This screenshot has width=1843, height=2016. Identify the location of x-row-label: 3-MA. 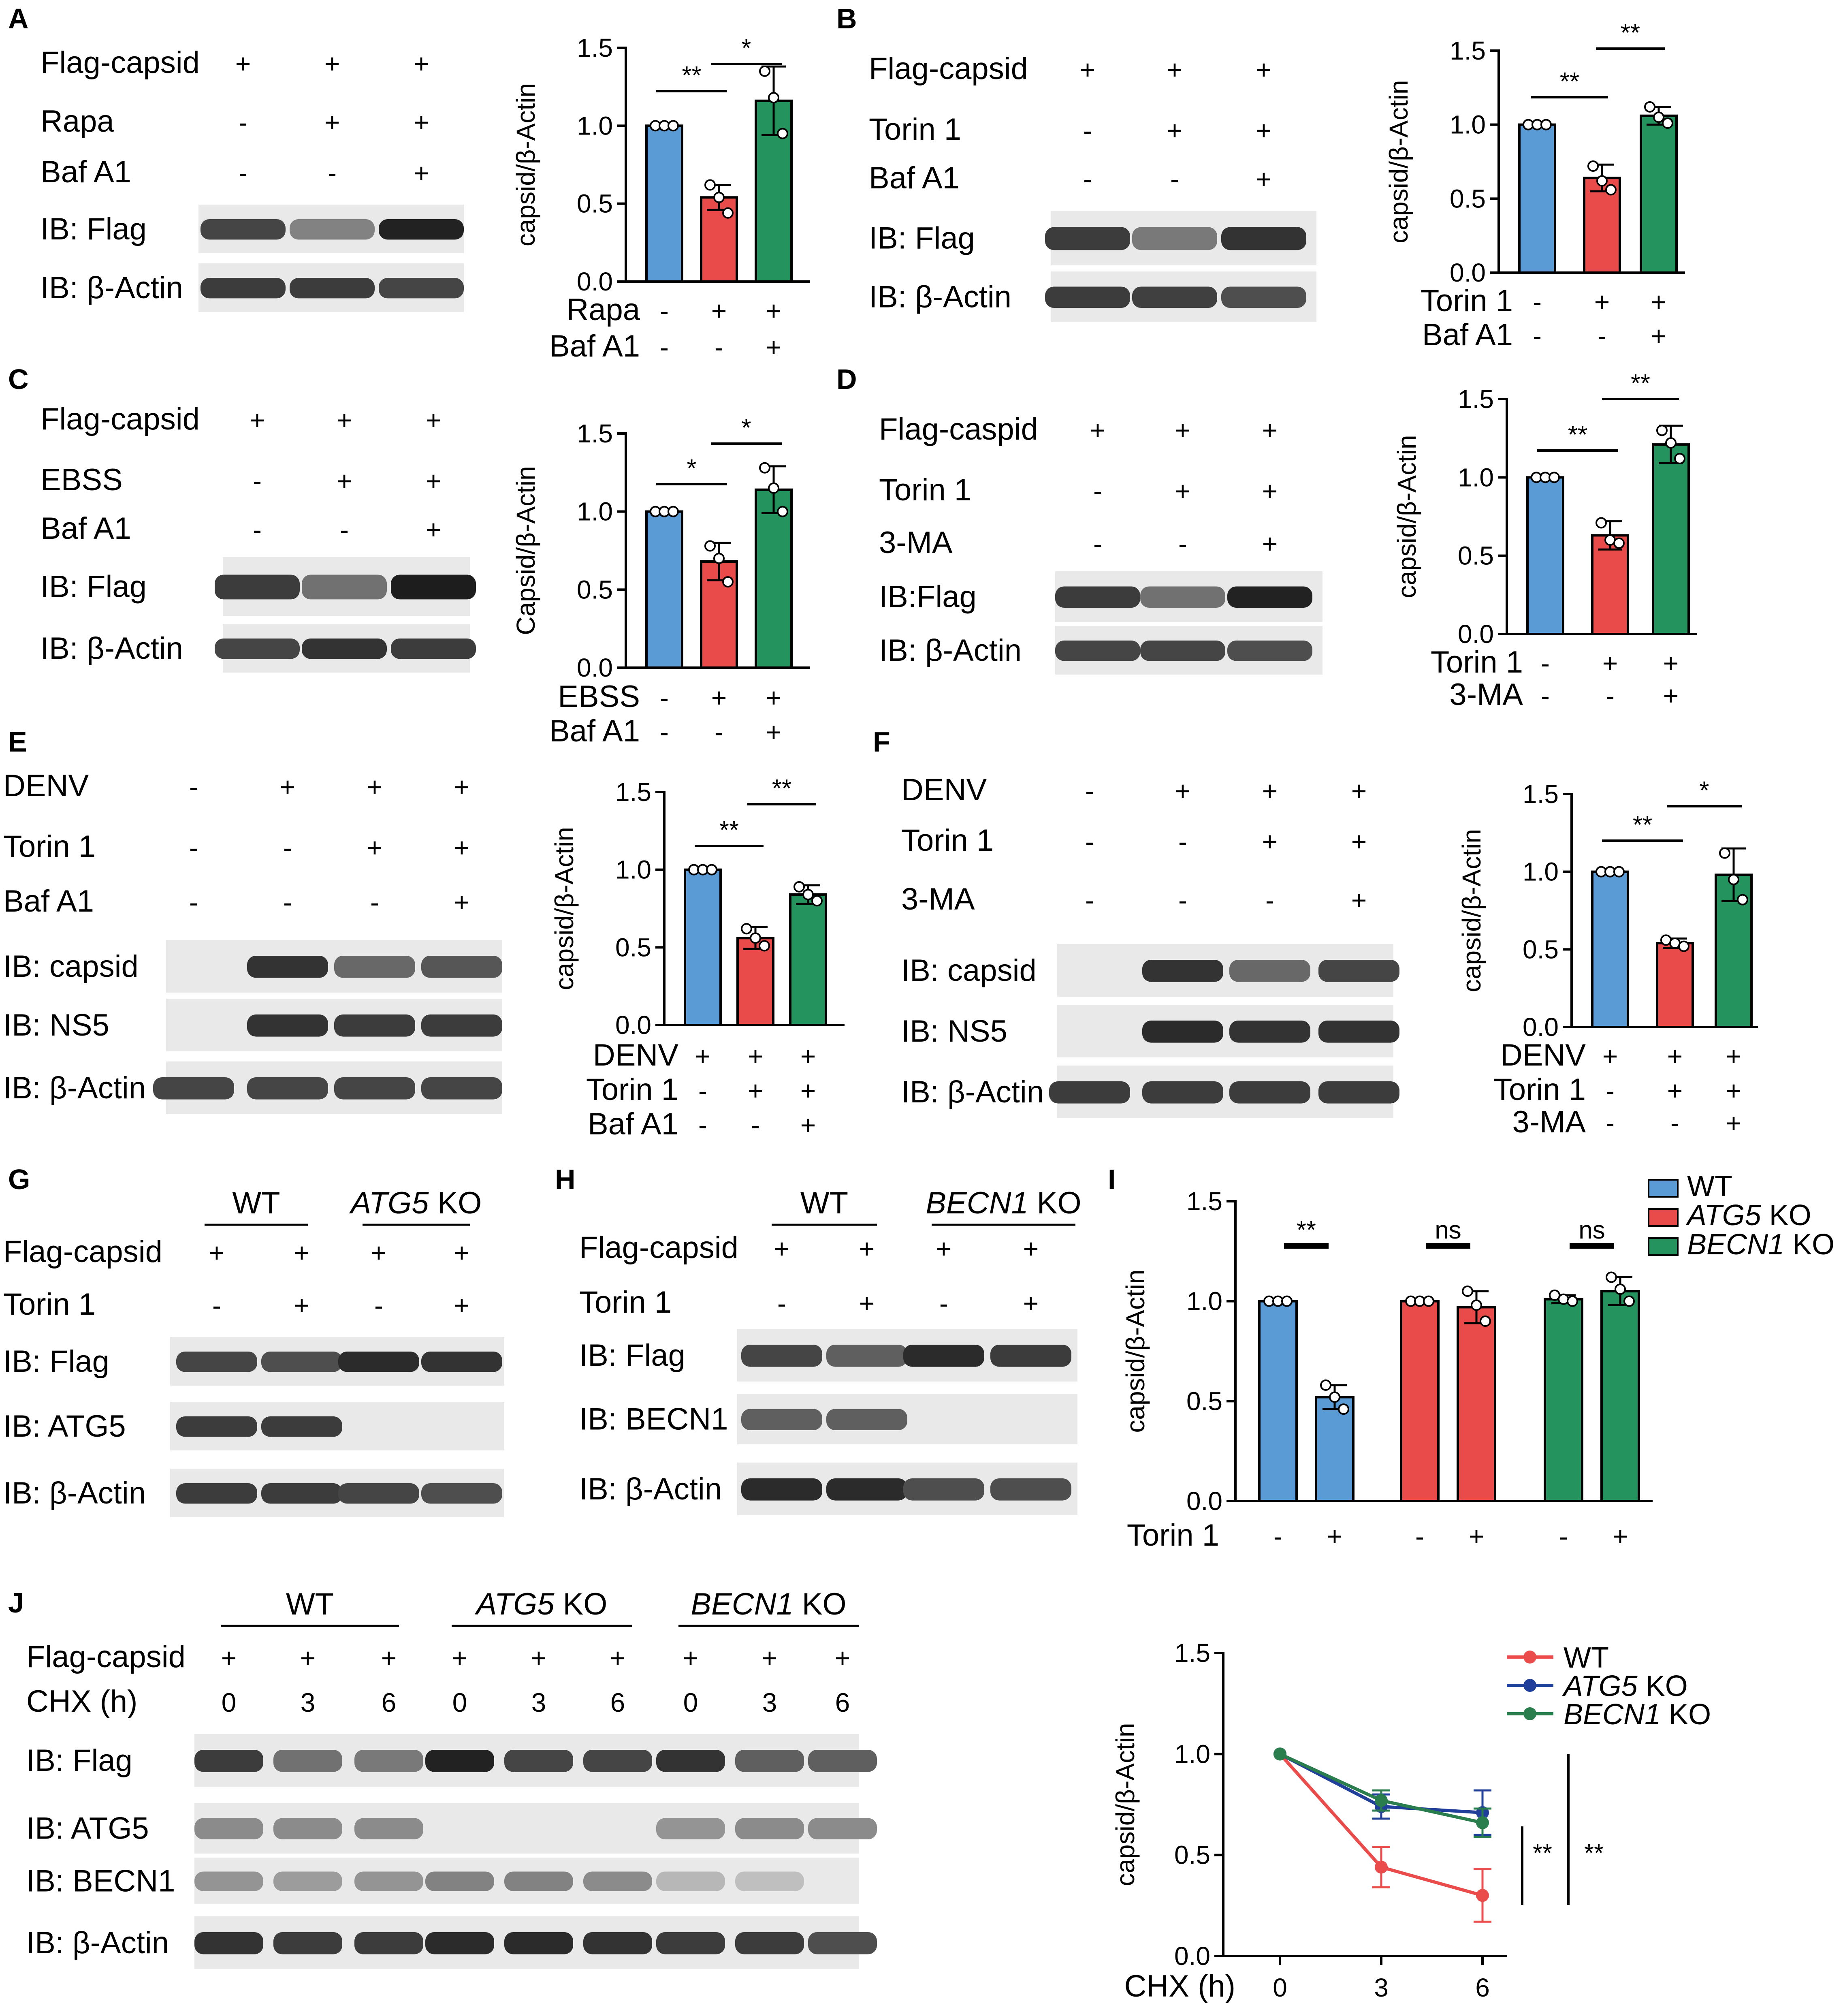
(1486, 694).